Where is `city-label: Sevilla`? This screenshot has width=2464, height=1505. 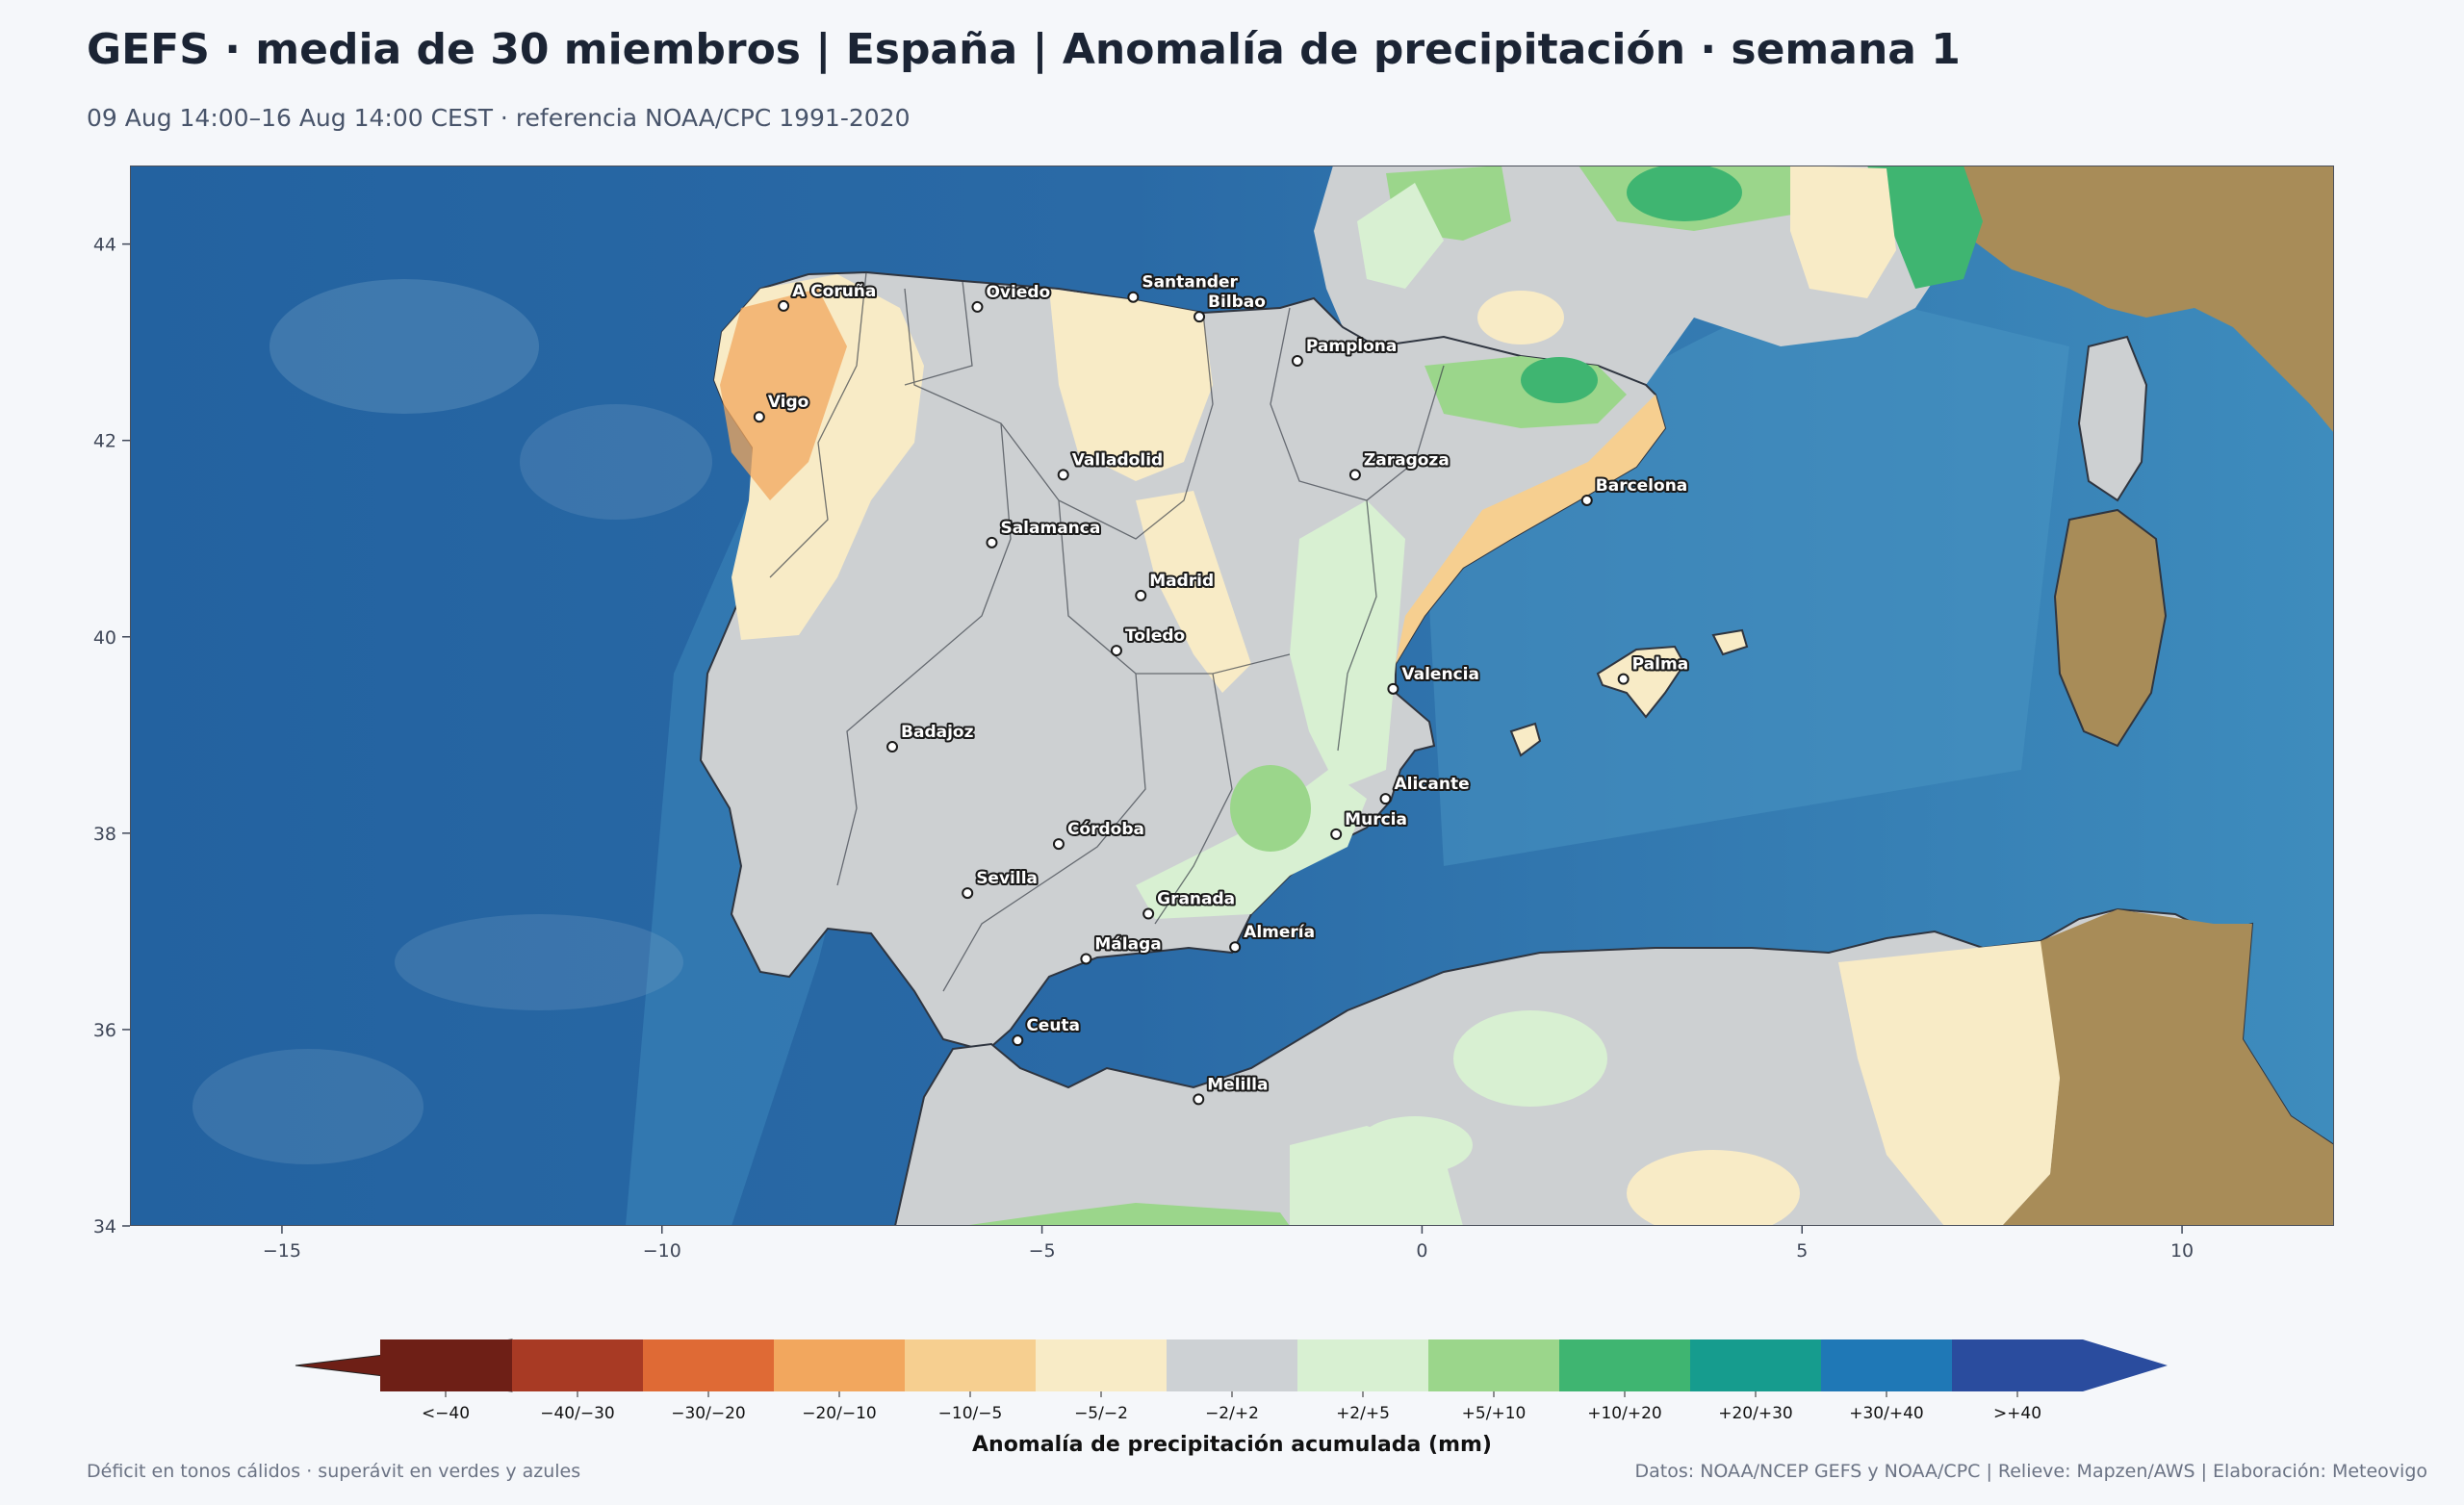
city-label: Sevilla is located at coordinates (1007, 878).